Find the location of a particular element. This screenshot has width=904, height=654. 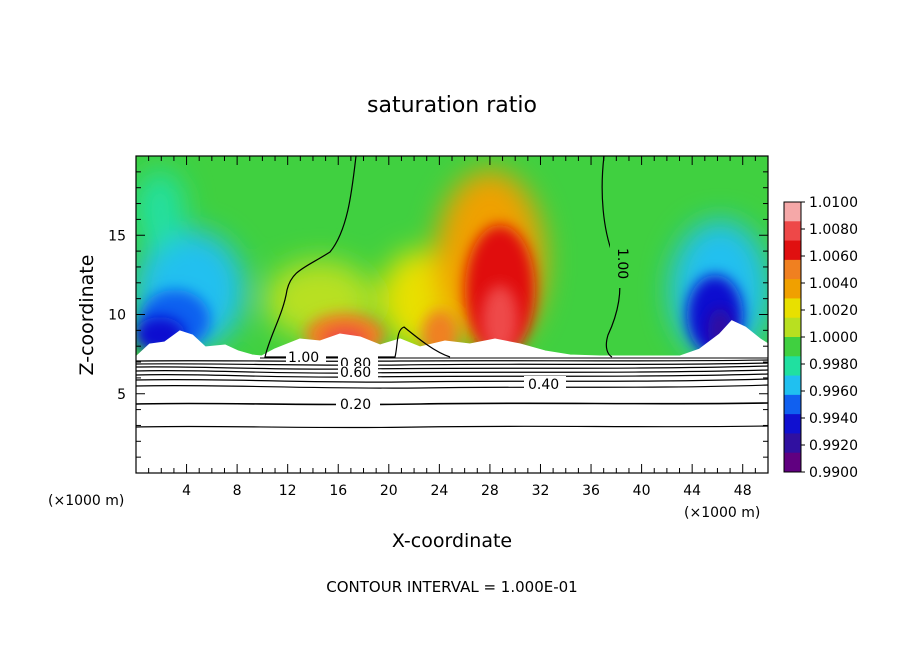

x-tick-label: 48 is located at coordinates (743, 491).